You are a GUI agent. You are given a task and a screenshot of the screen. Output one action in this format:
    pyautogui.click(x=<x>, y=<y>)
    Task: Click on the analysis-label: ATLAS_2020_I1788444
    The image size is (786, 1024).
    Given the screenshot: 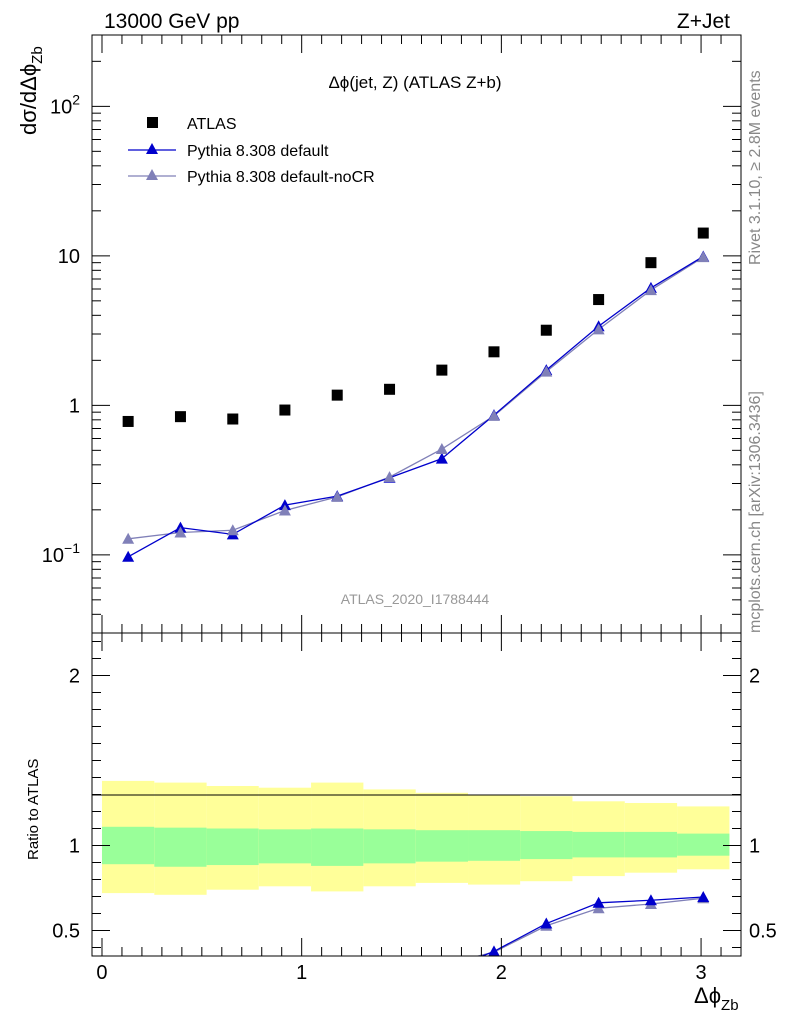 What is the action you would take?
    pyautogui.click(x=415, y=599)
    